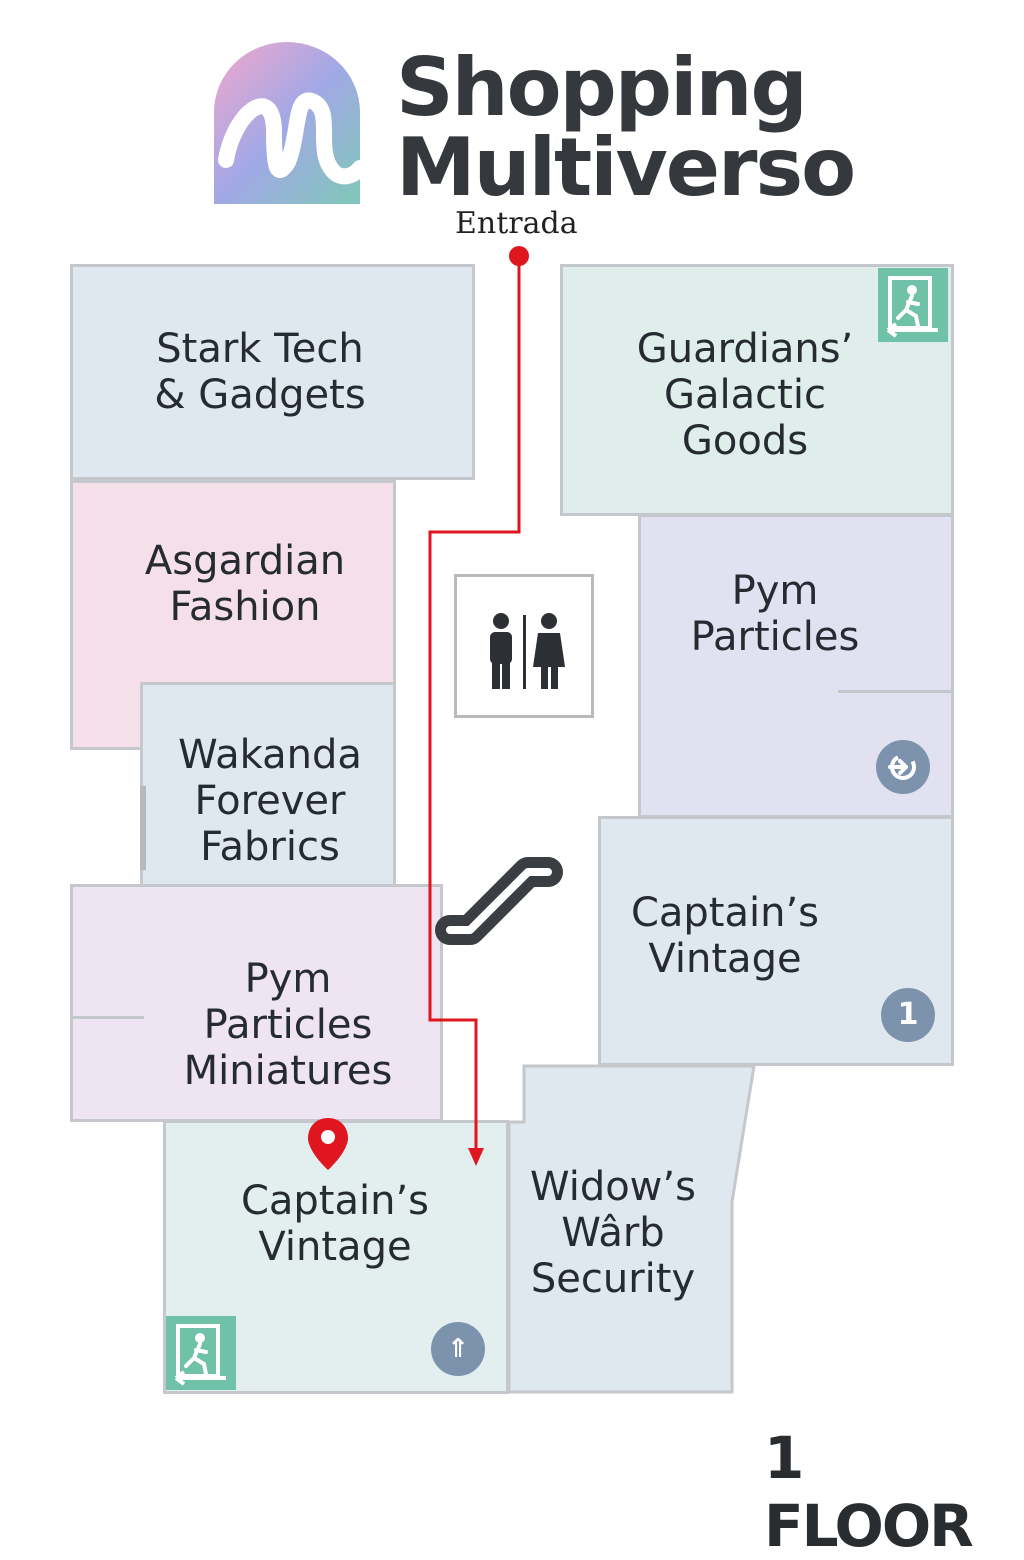 This screenshot has width=1024, height=1560. I want to click on store-label-captain-bottom: Captain’s Vintage, so click(335, 1224).